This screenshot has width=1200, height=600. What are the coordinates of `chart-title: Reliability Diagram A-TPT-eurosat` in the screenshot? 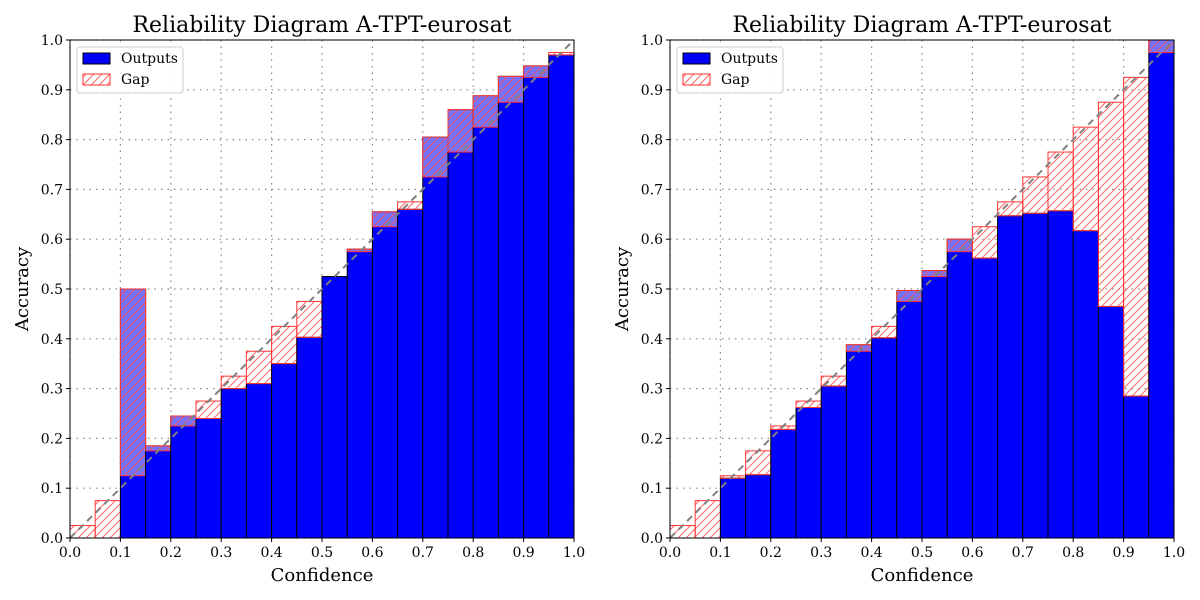 It's located at (321, 25).